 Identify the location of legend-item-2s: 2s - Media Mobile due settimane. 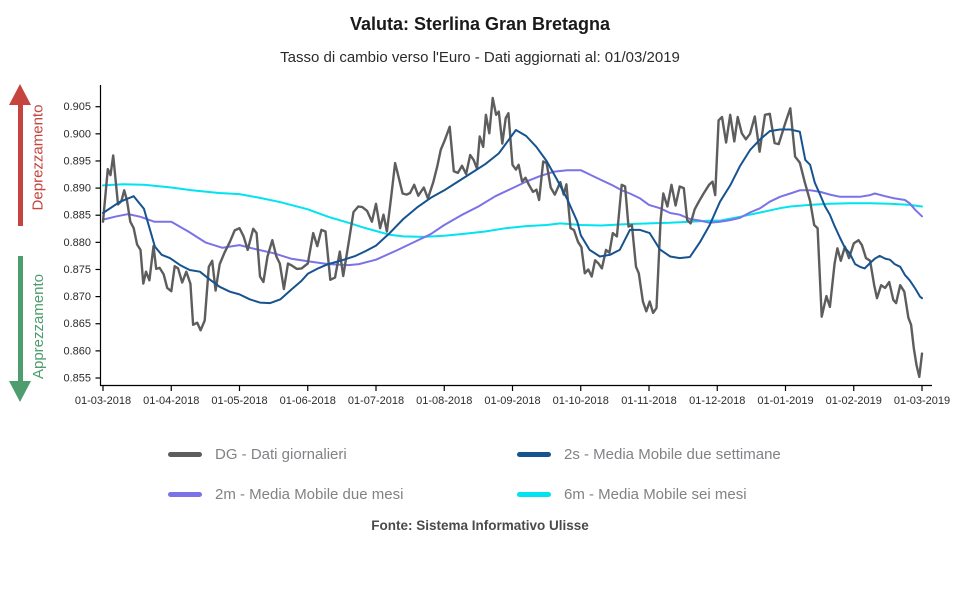
(649, 454).